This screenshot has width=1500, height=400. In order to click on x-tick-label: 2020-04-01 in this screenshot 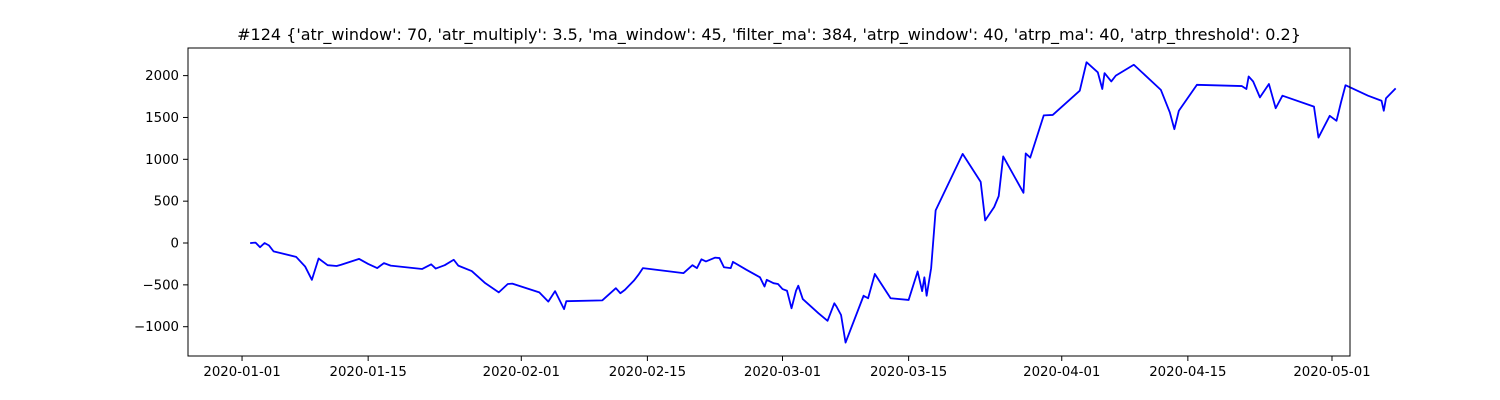, I will do `click(1061, 372)`.